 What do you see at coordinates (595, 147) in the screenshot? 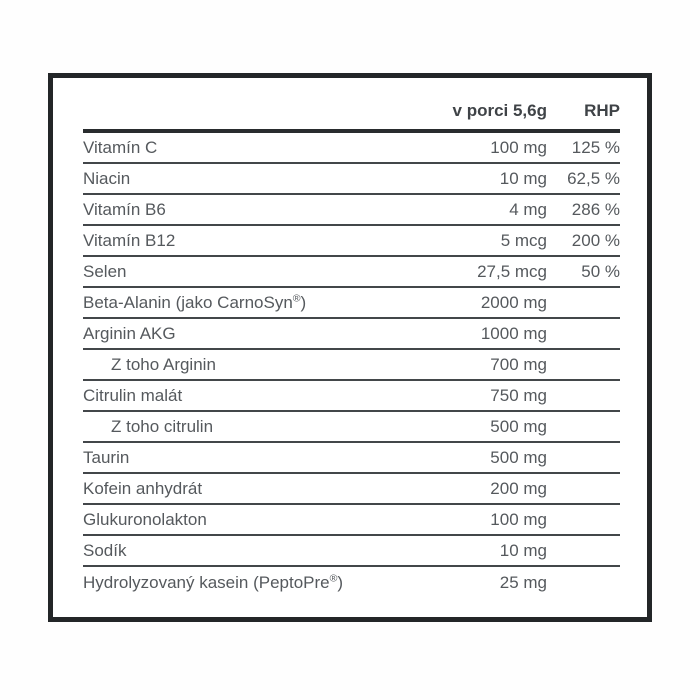
I see `row-rhp: 125 %` at bounding box center [595, 147].